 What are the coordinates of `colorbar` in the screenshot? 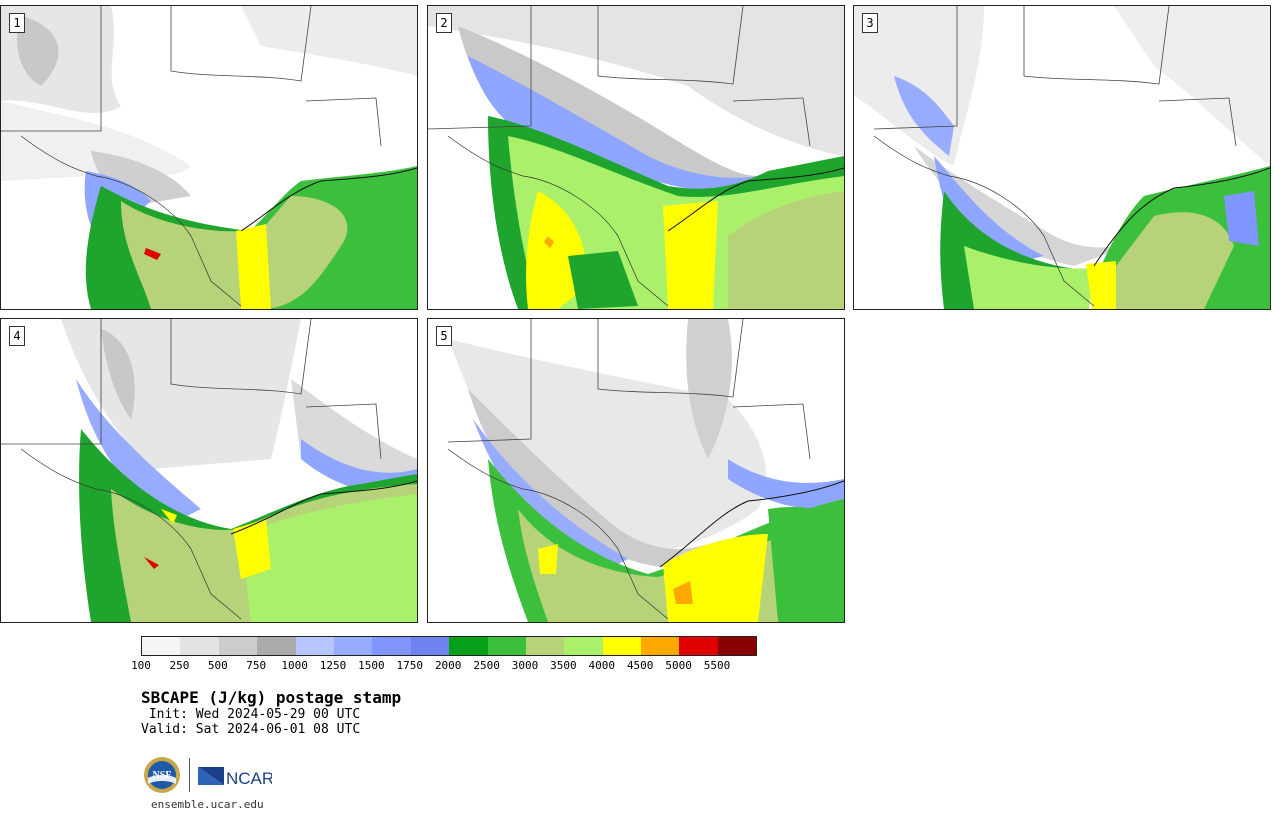 It's located at (449, 646).